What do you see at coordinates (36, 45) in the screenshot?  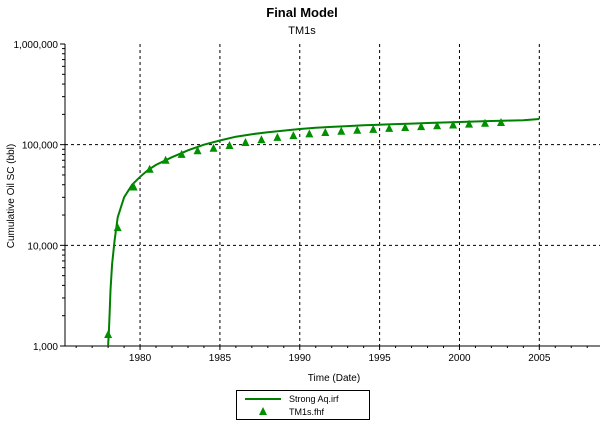 I see `y-tick-label: 1,000,000` at bounding box center [36, 45].